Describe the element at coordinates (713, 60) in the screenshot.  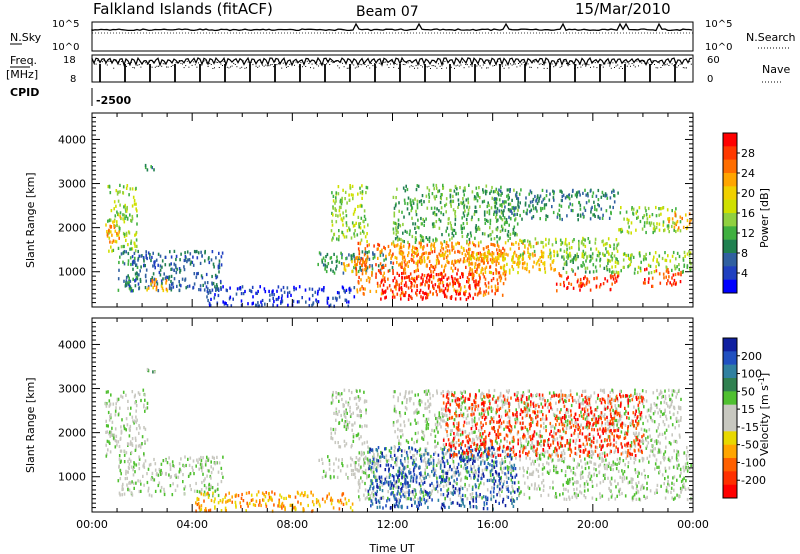
I see `nave-tick-top: 60` at that location.